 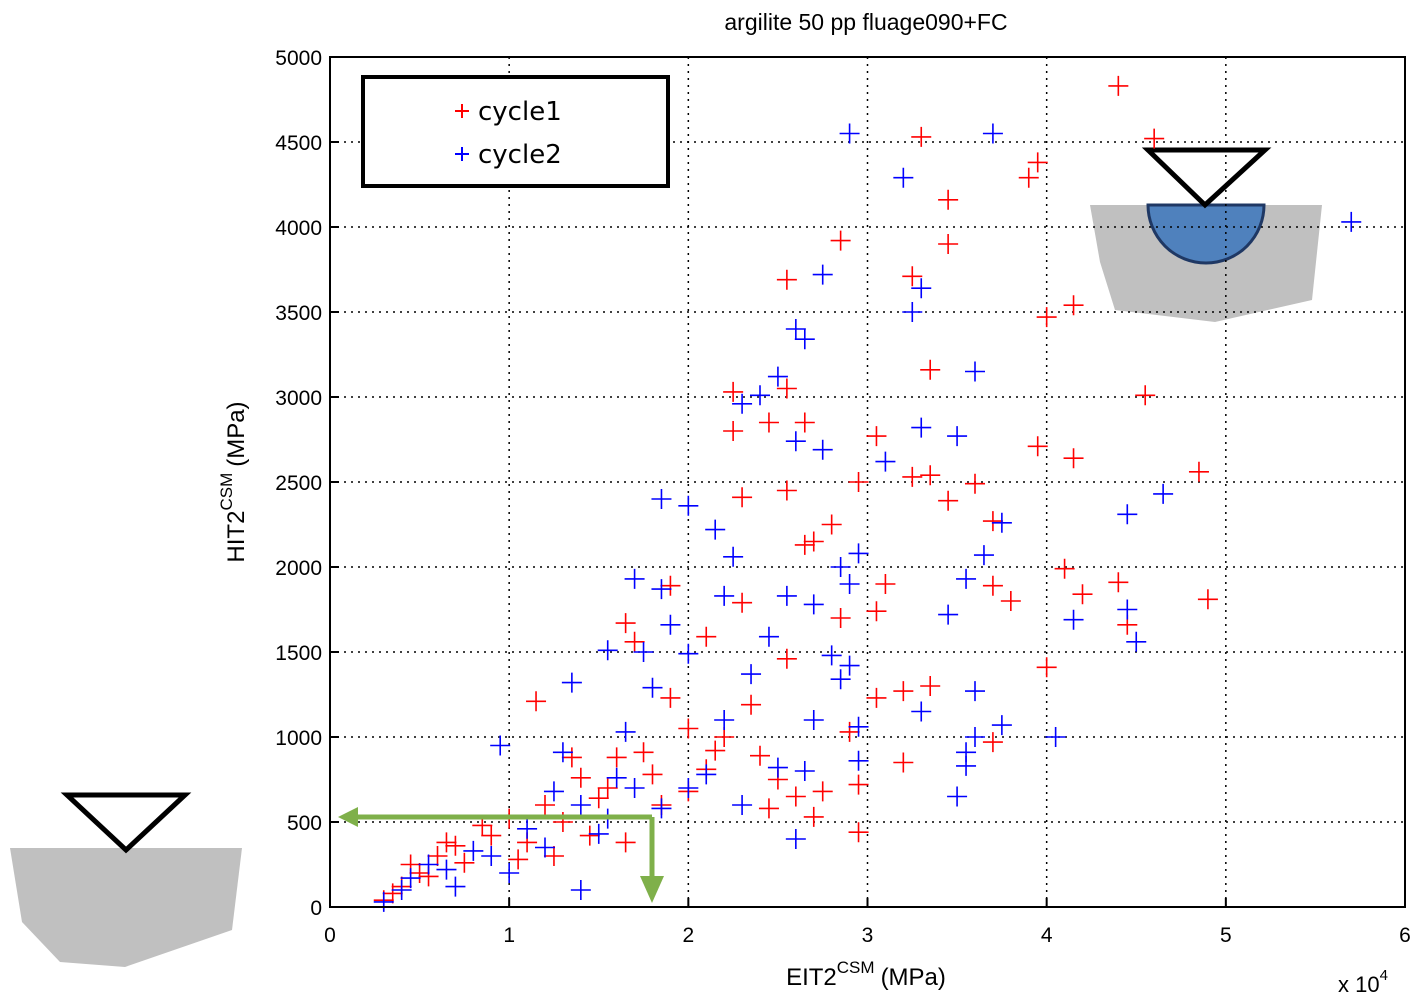 I want to click on legend-box, so click(x=515, y=131).